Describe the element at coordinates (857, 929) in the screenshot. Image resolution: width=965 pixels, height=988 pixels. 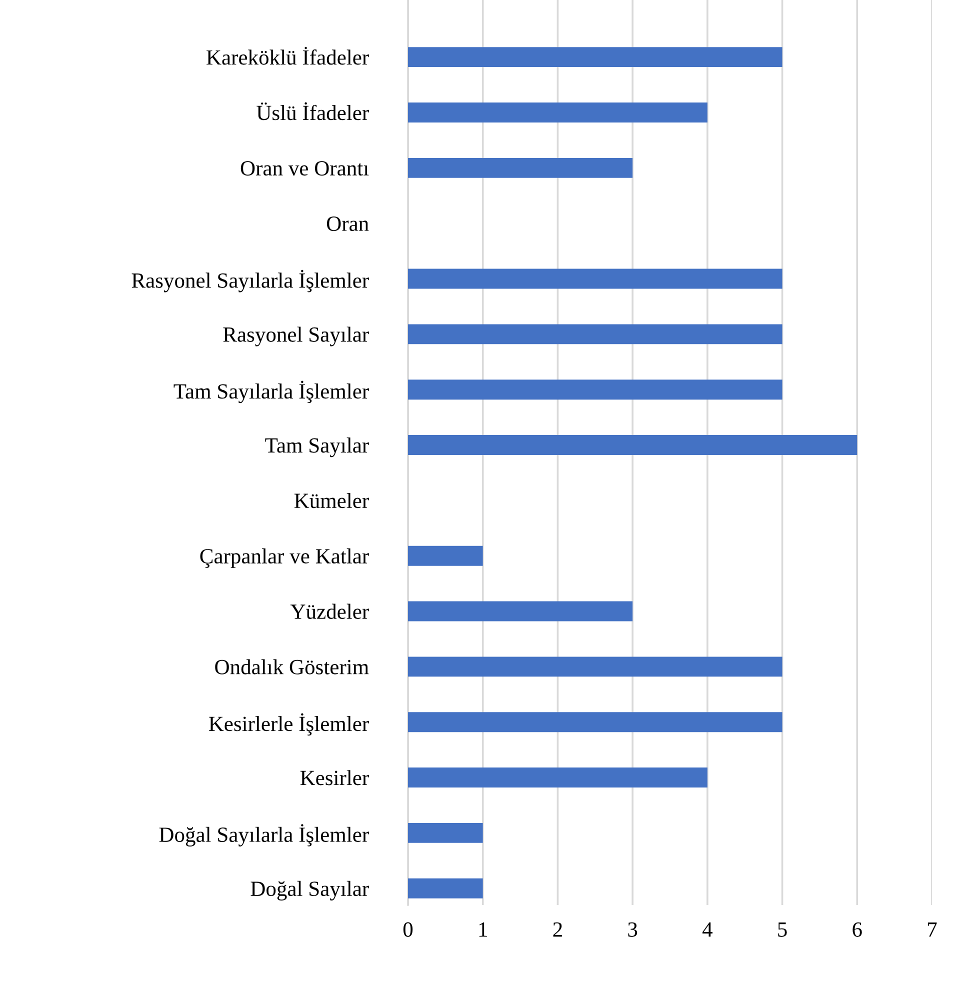
I see `x-tick-label: 6` at that location.